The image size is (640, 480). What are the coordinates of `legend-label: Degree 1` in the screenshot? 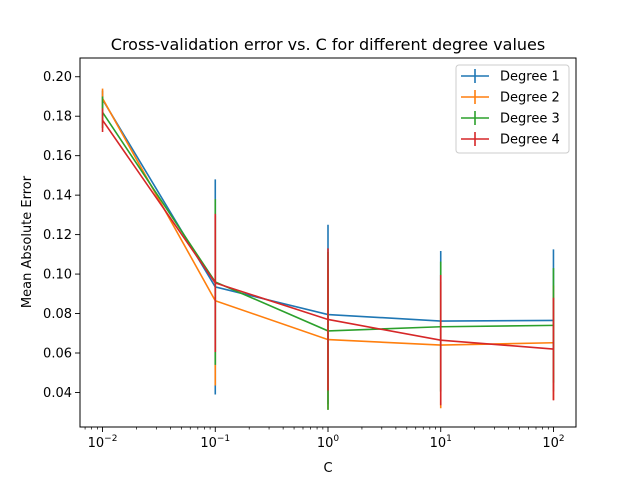 It's located at (530, 77).